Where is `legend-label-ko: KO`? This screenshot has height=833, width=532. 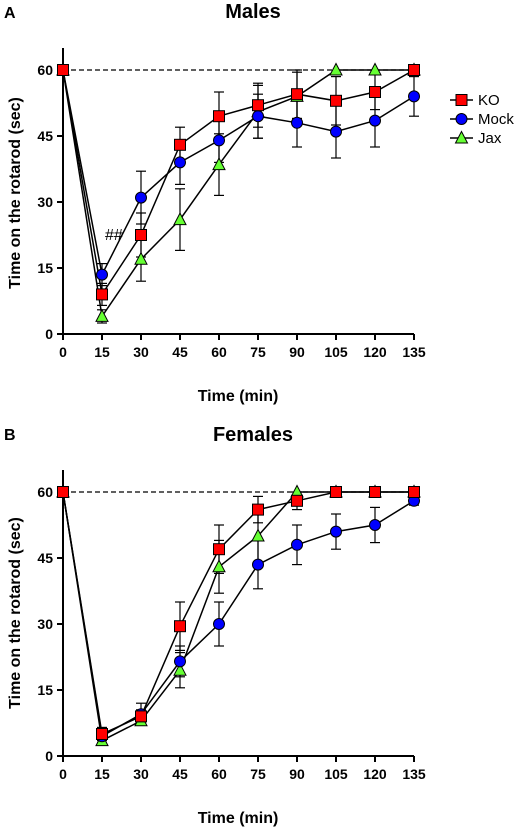 legend-label-ko: KO is located at coordinates (489, 100).